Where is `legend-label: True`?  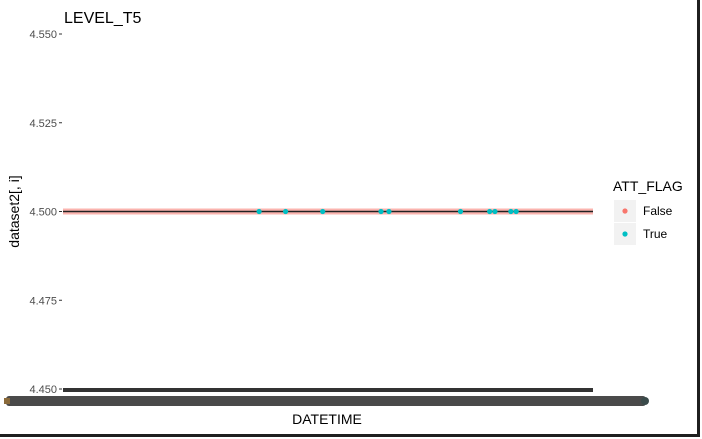 legend-label: True is located at coordinates (655, 234).